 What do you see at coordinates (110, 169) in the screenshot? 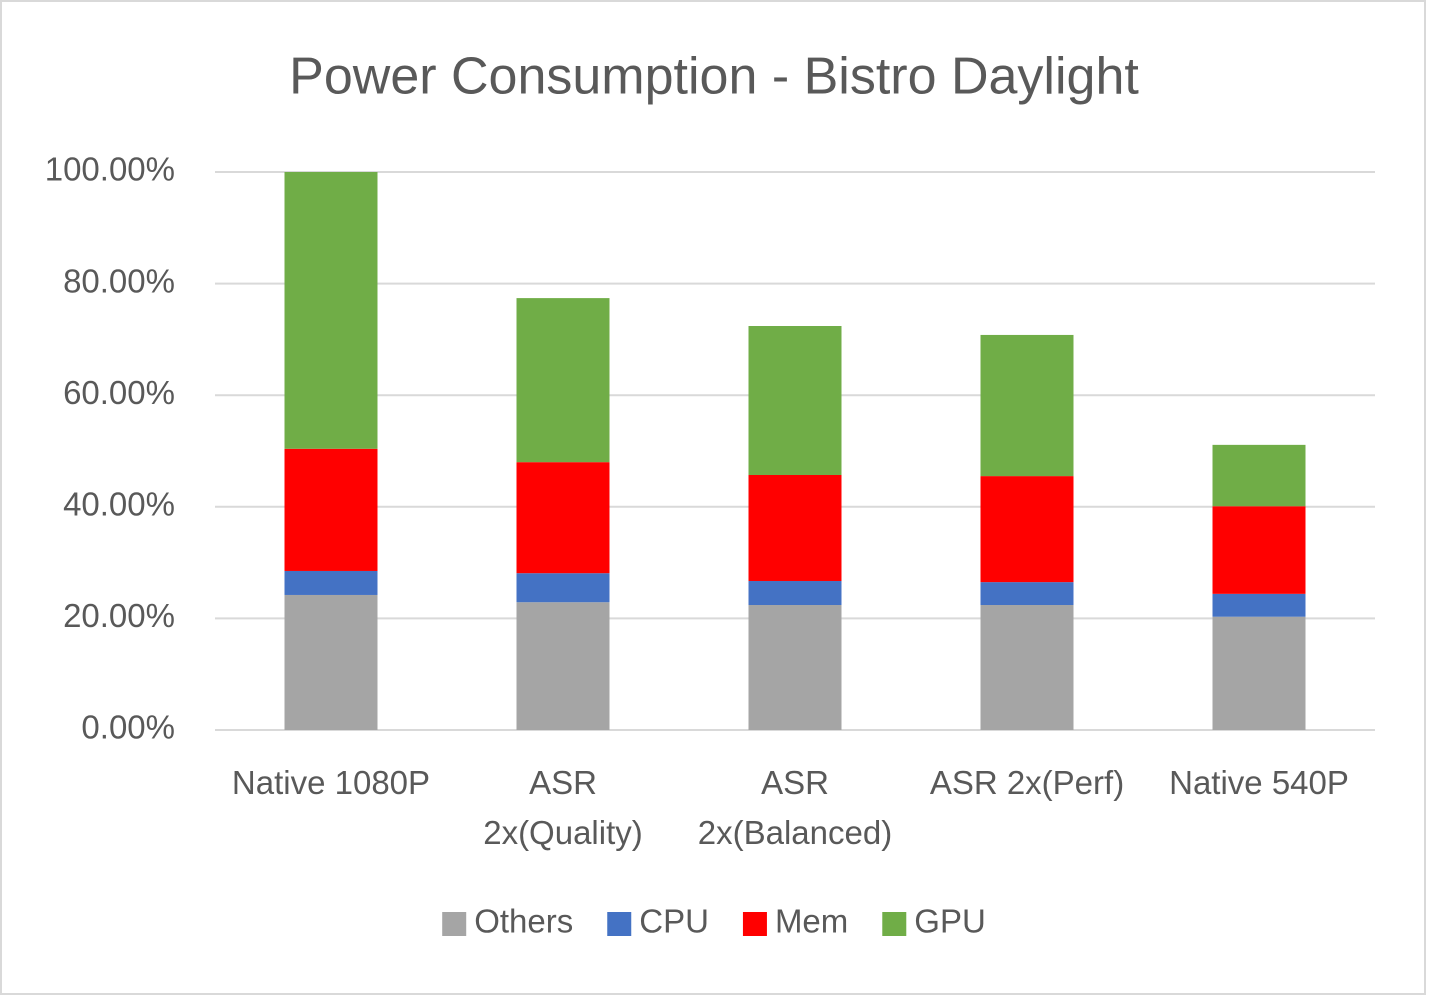
I see `y-tick-label: 100.00%` at bounding box center [110, 169].